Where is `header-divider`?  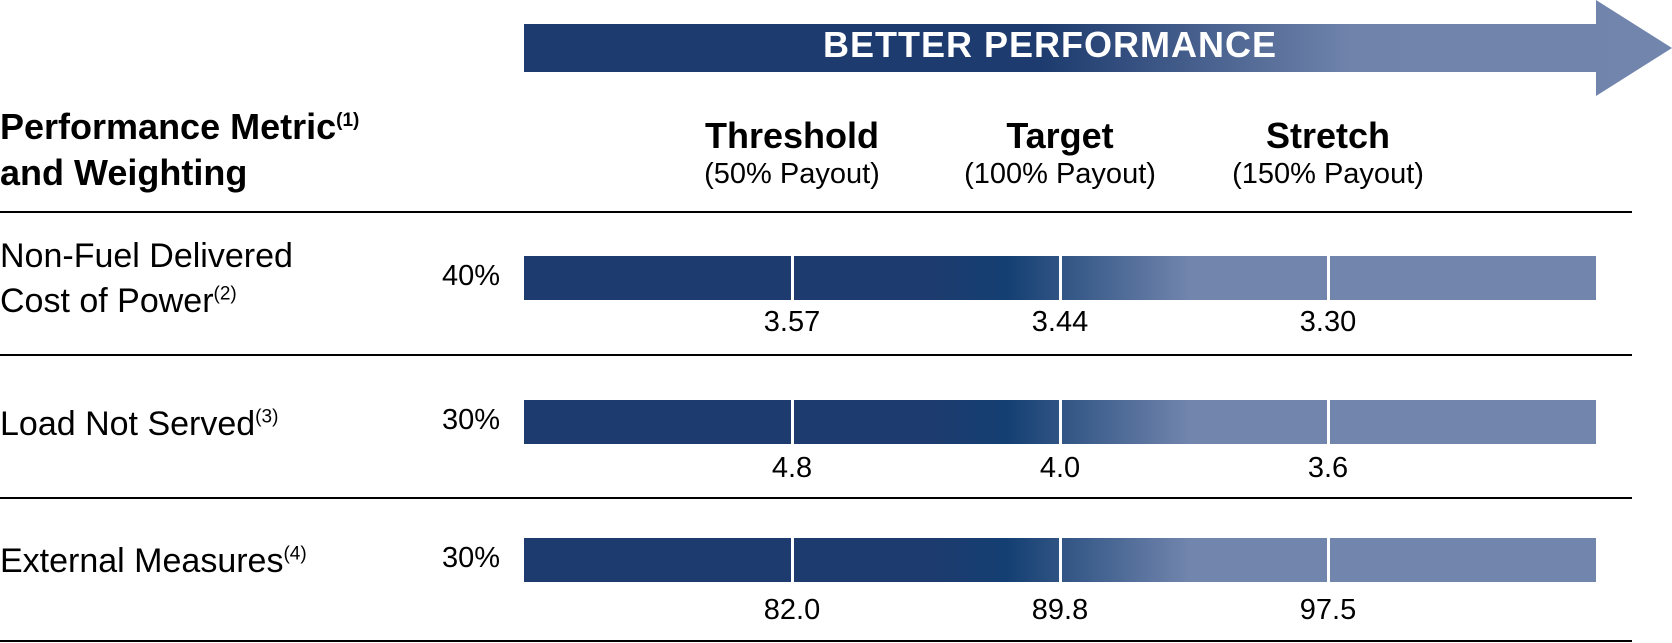 header-divider is located at coordinates (816, 212).